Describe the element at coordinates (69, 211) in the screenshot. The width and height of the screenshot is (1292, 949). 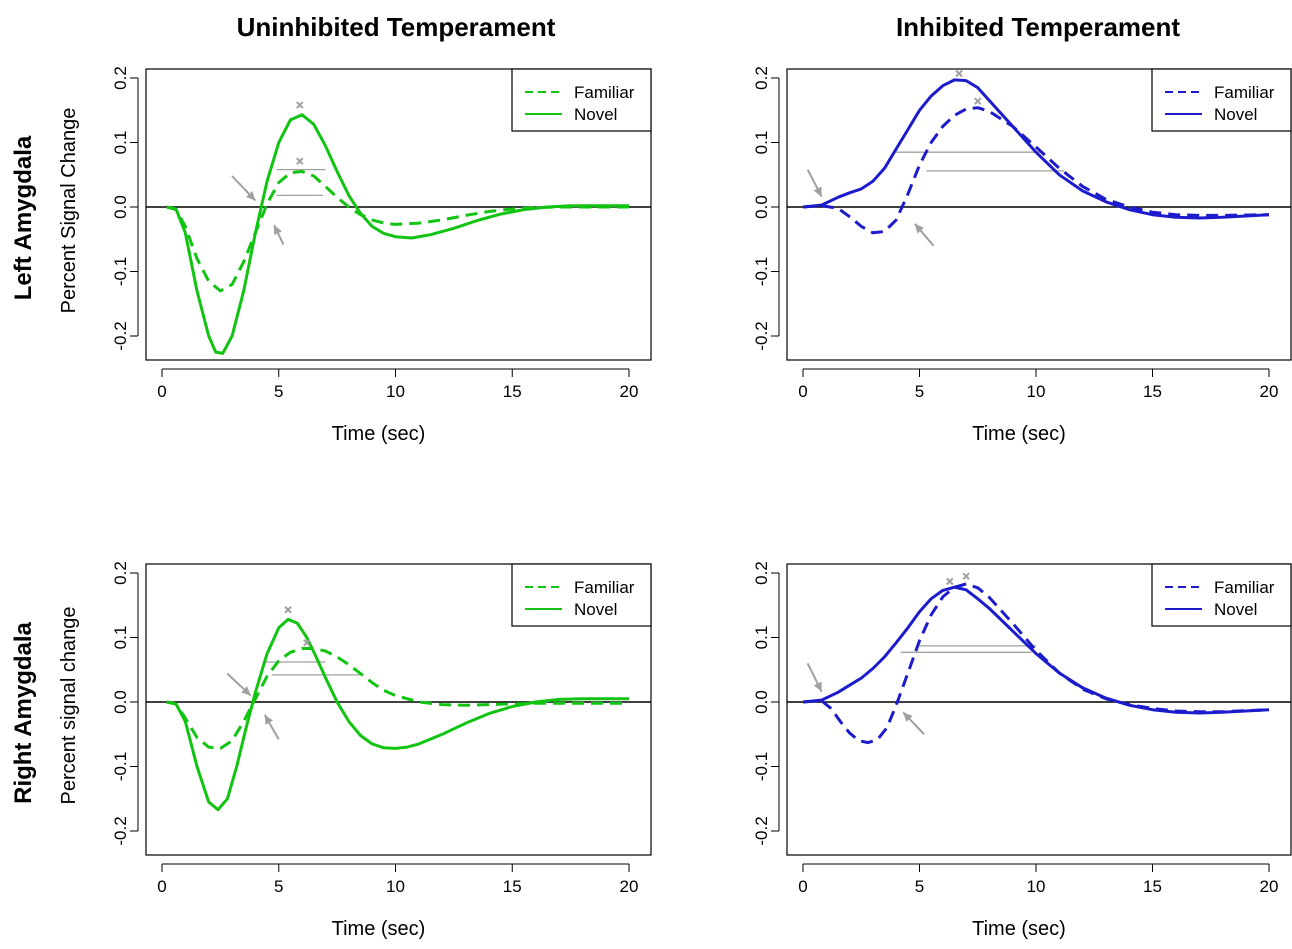
I see `y-axis-label: Percent Signal Change` at that location.